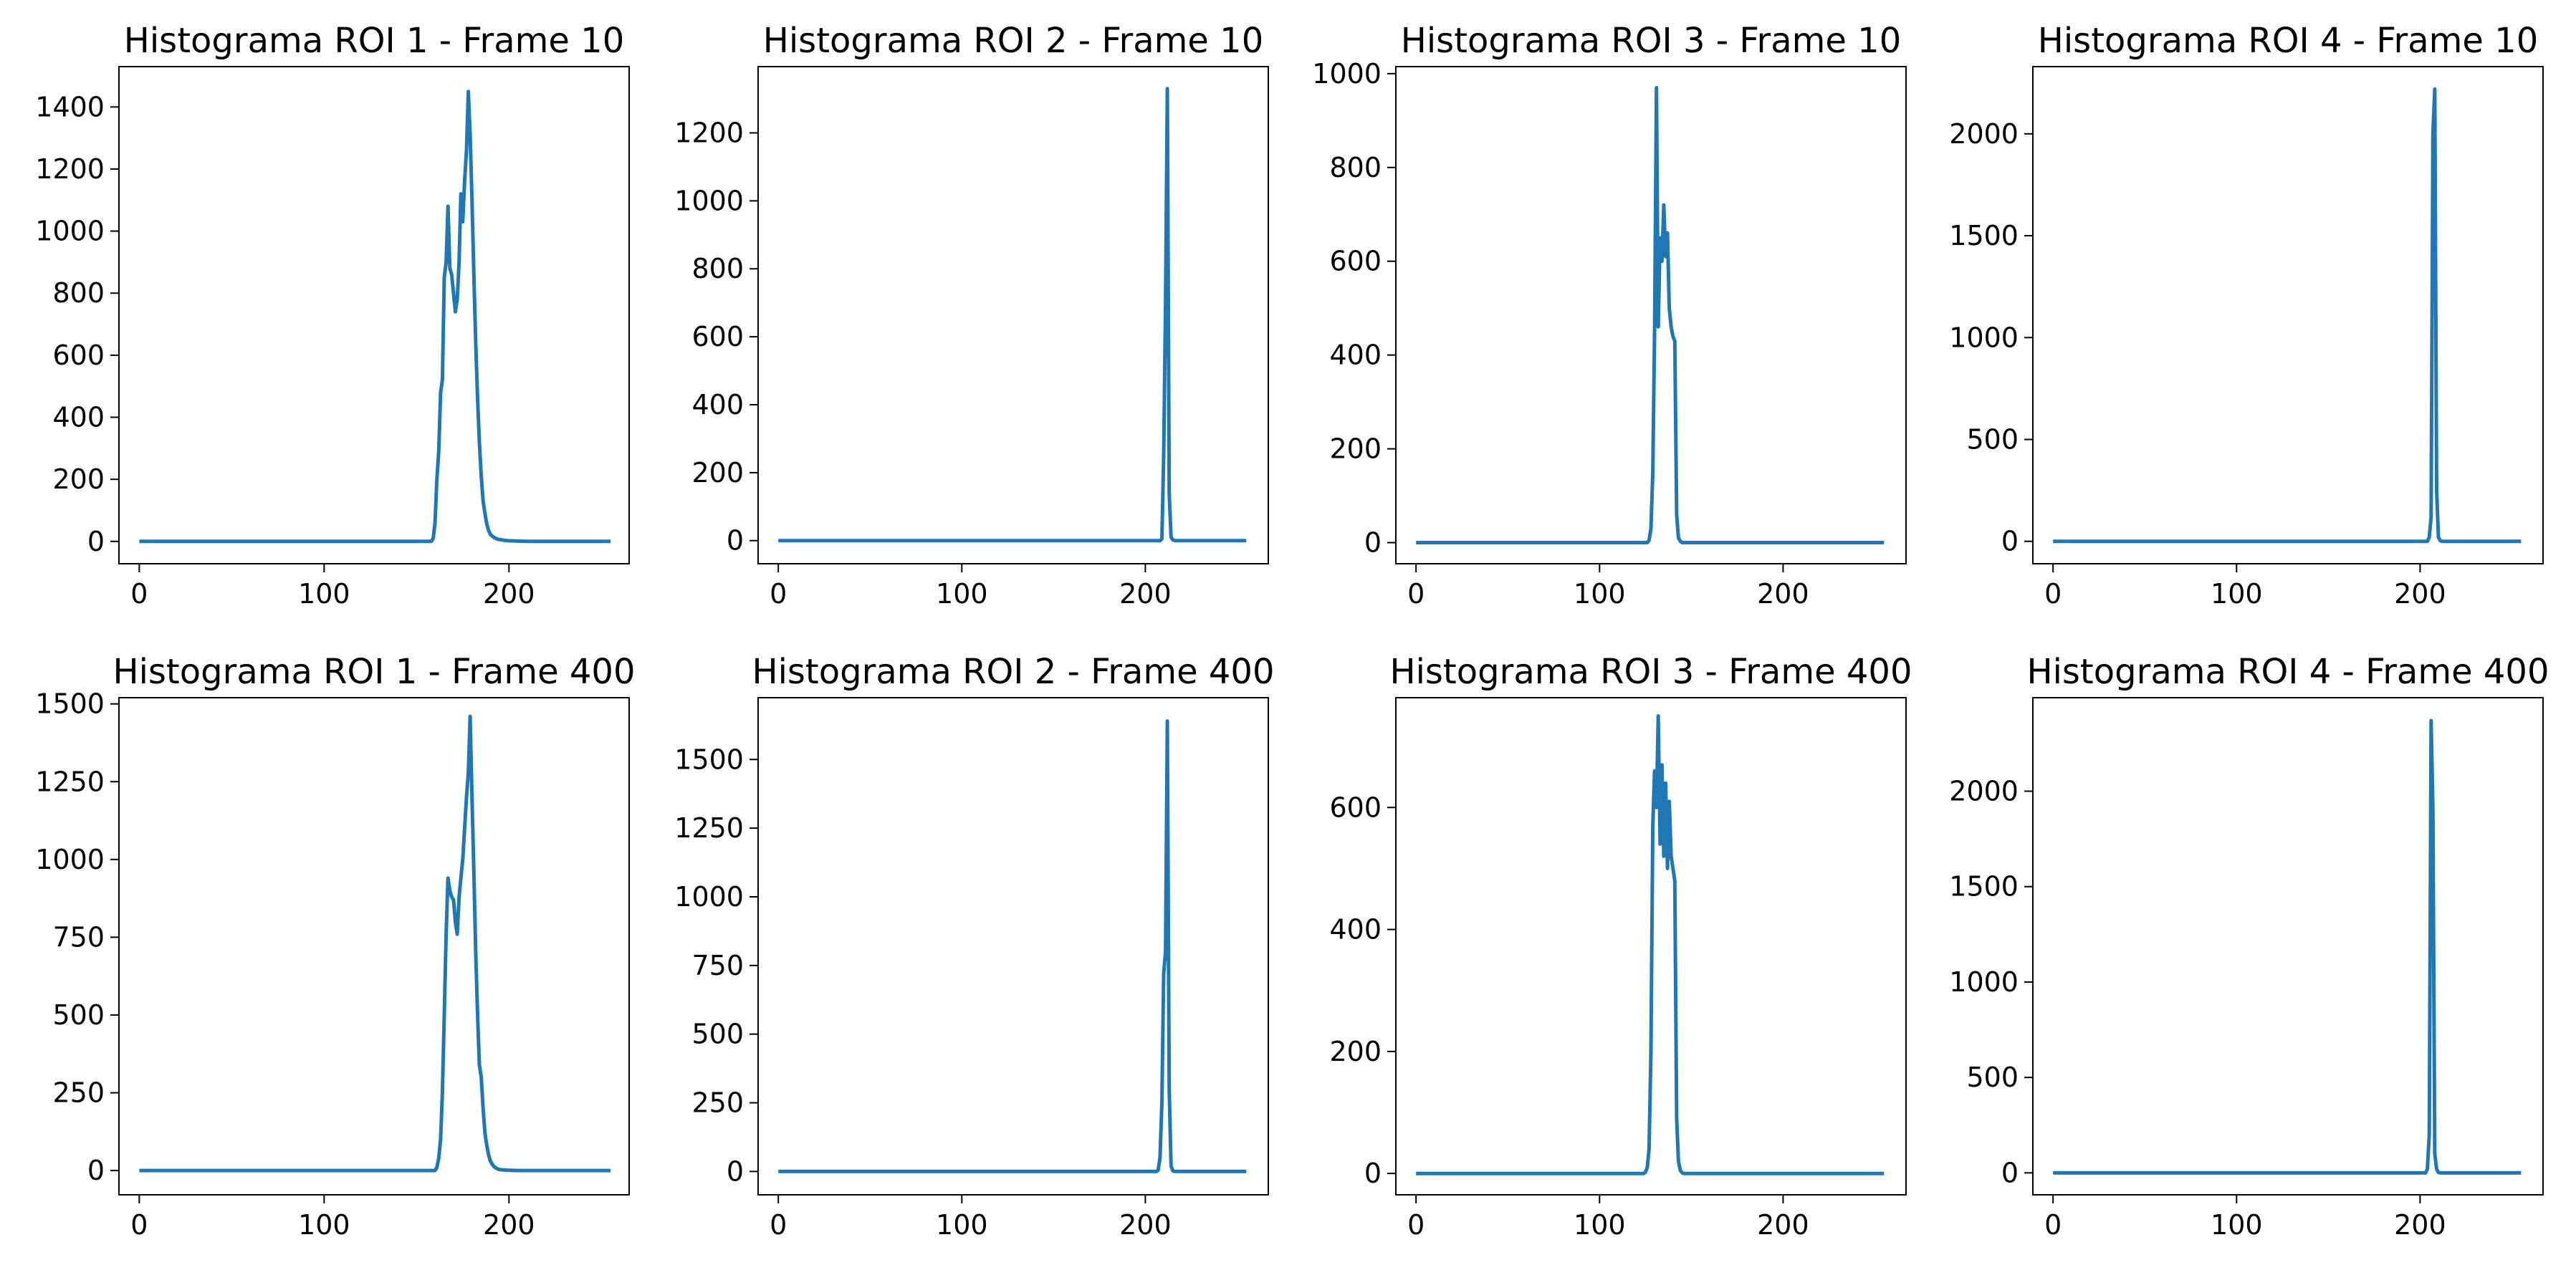 The image size is (2576, 1265). Describe the element at coordinates (374, 41) in the screenshot. I see `subplot-title: Histograma ROI 1 - Frame 10` at that location.